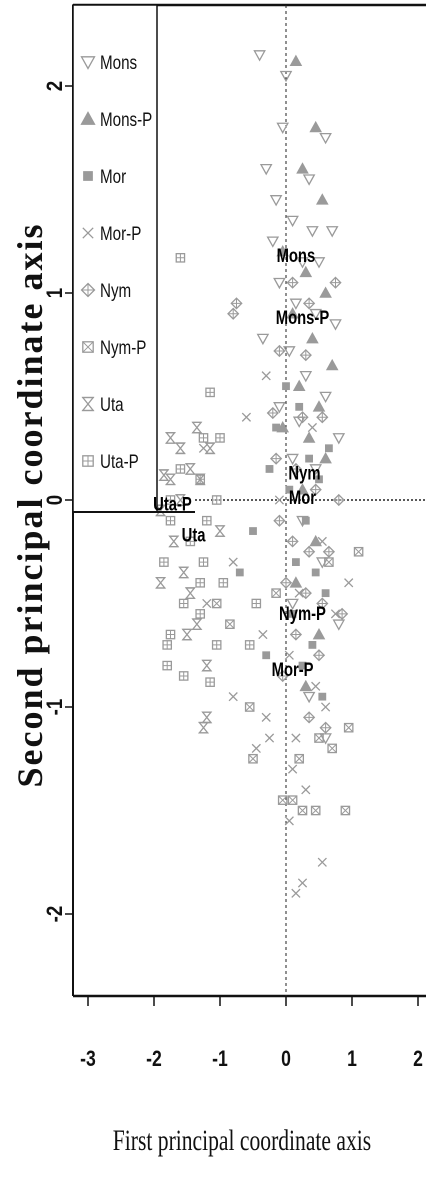  I want to click on y-tick-label: 1, so click(56, 293).